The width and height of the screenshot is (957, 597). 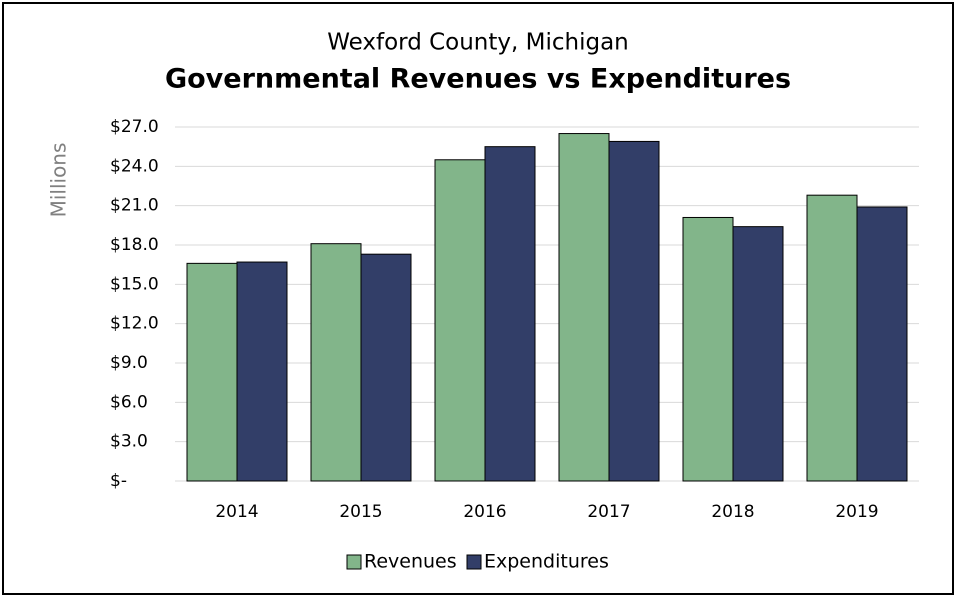 I want to click on y-tick-label: $-, so click(x=118, y=481).